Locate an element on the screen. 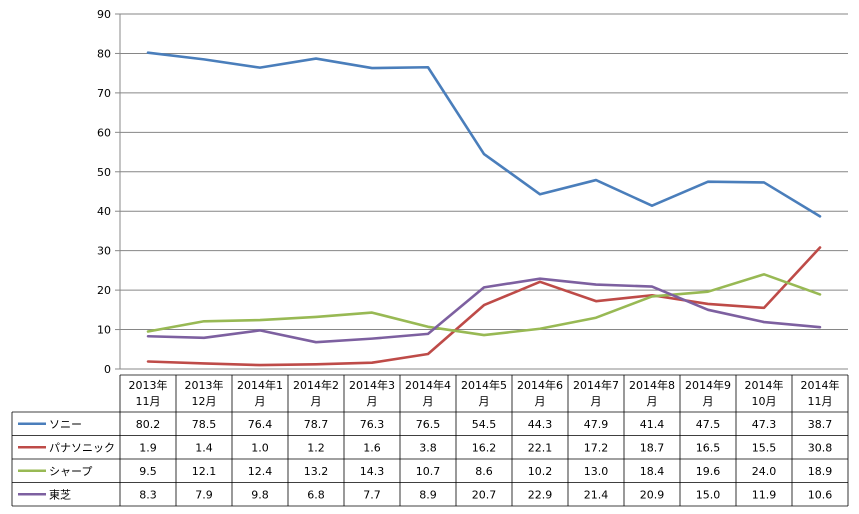 This screenshot has width=859, height=514. category-label: 2014年6 is located at coordinates (540, 385).